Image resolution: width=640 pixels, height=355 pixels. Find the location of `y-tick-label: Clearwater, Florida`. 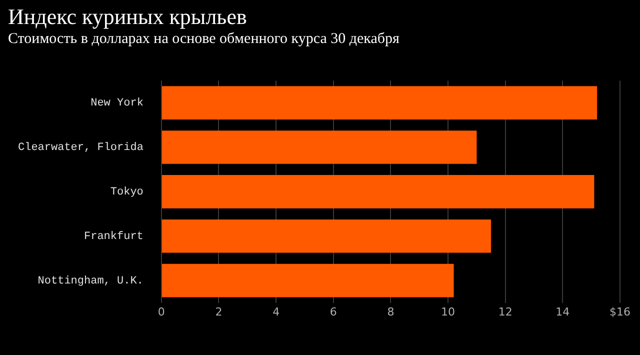

y-tick-label: Clearwater, Florida is located at coordinates (81, 148).